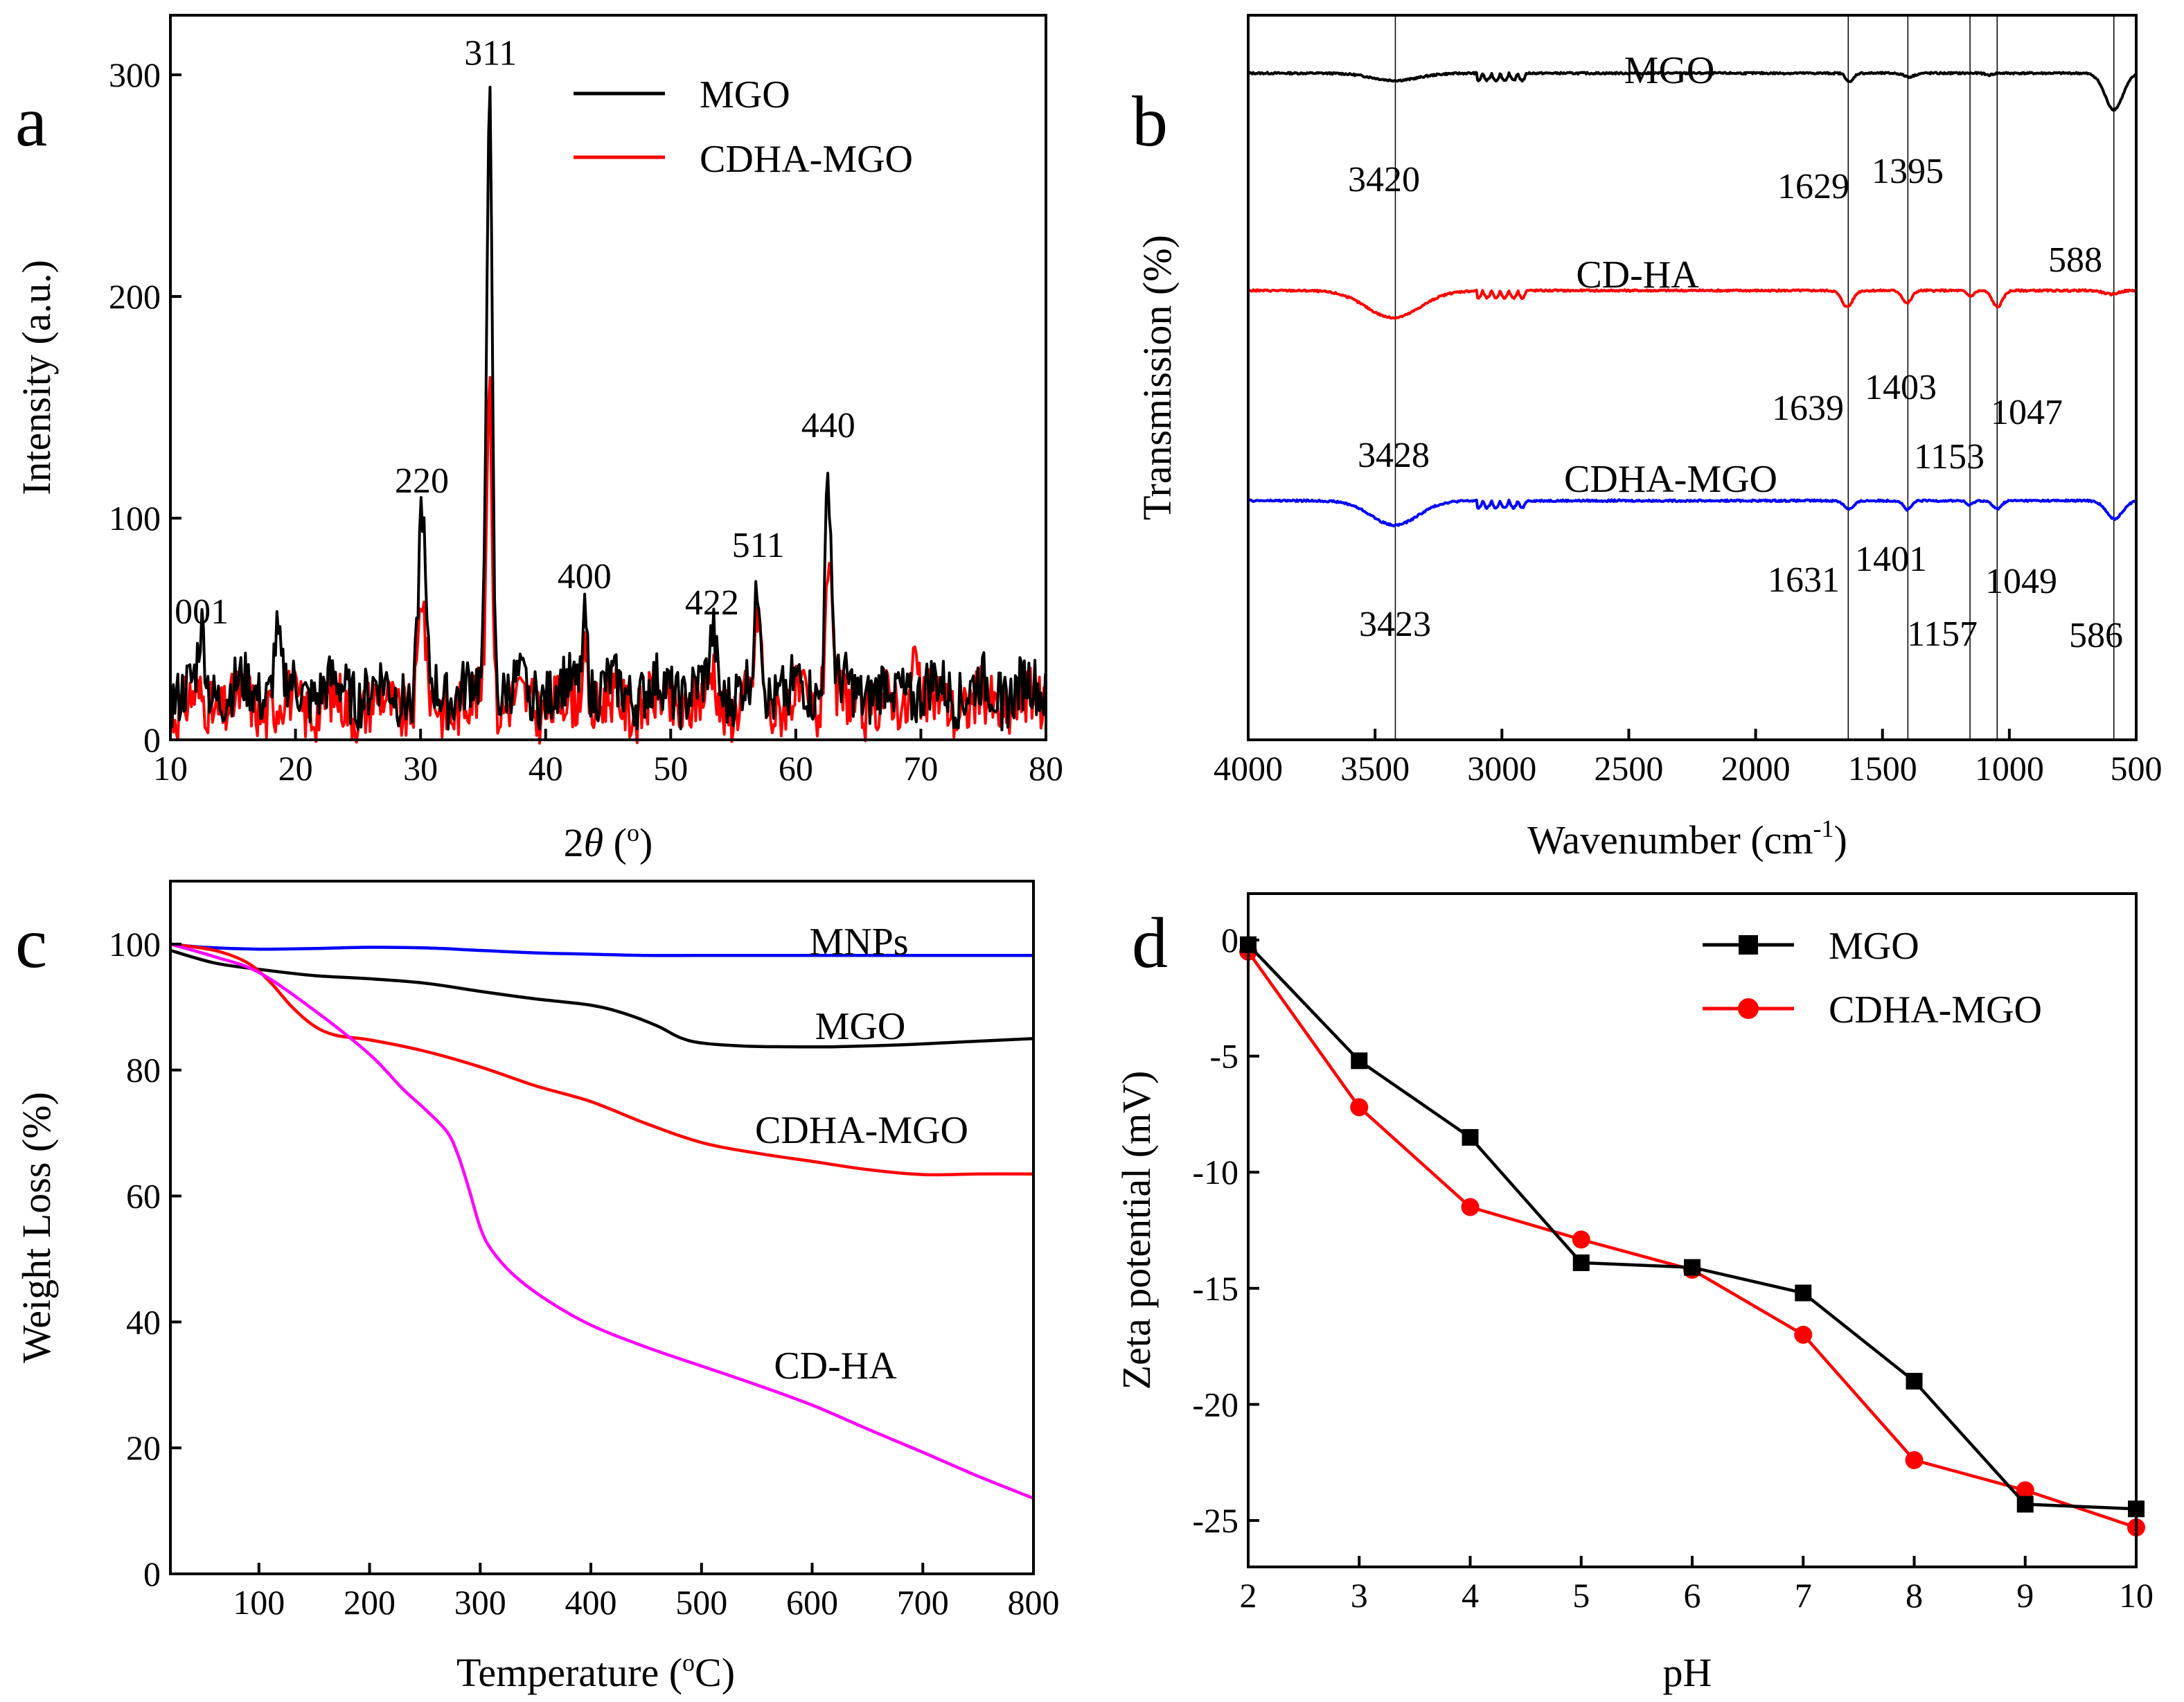 The width and height of the screenshot is (2184, 1702). Describe the element at coordinates (1136, 1230) in the screenshot. I see `panel-d-ylabel: Zeta potential (mV)` at that location.